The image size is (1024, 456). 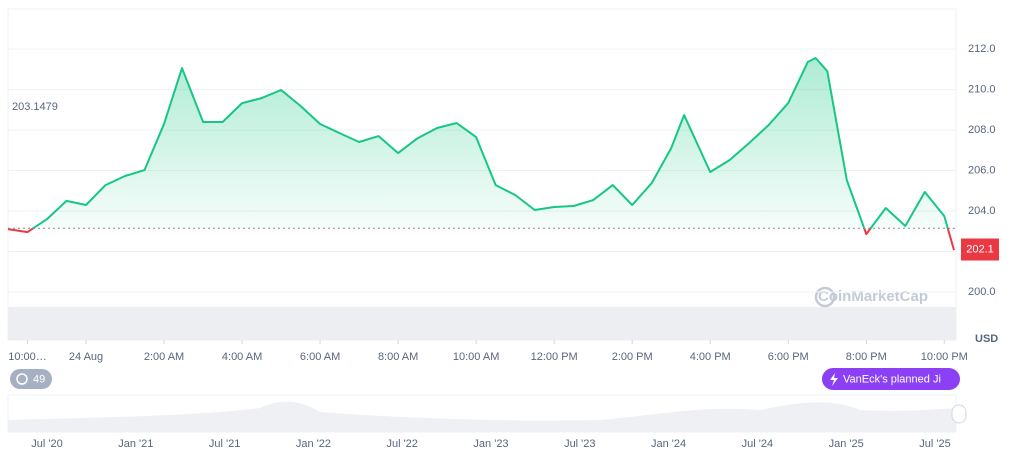 What do you see at coordinates (554, 357) in the screenshot?
I see `x-tick-label: 12:00 PM` at bounding box center [554, 357].